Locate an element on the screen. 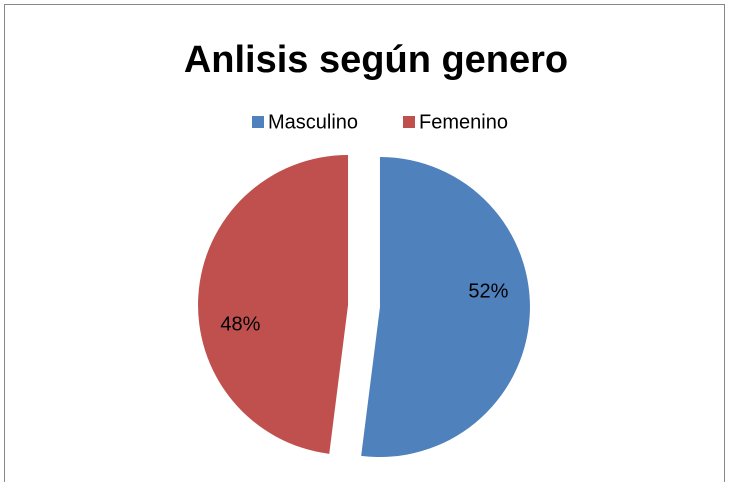 The height and width of the screenshot is (487, 729). legend-label: Masculino is located at coordinates (313, 122).